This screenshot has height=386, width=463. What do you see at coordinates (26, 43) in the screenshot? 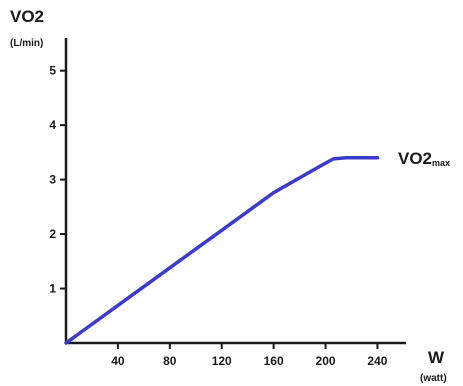
I see `y-axis-unit: (L/min)` at bounding box center [26, 43].